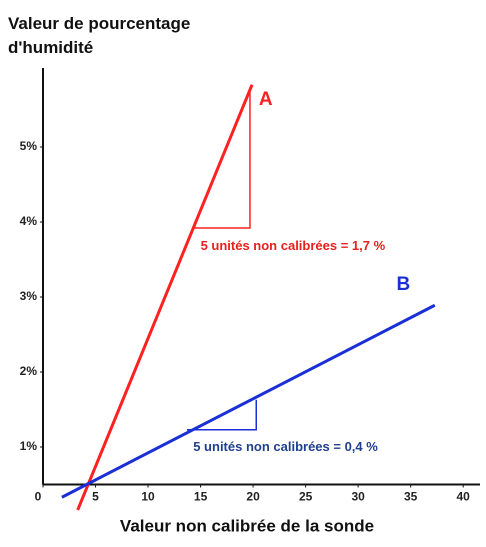 This screenshot has width=486, height=547. What do you see at coordinates (29, 146) in the screenshot?
I see `y-tick-label: 5%` at bounding box center [29, 146].